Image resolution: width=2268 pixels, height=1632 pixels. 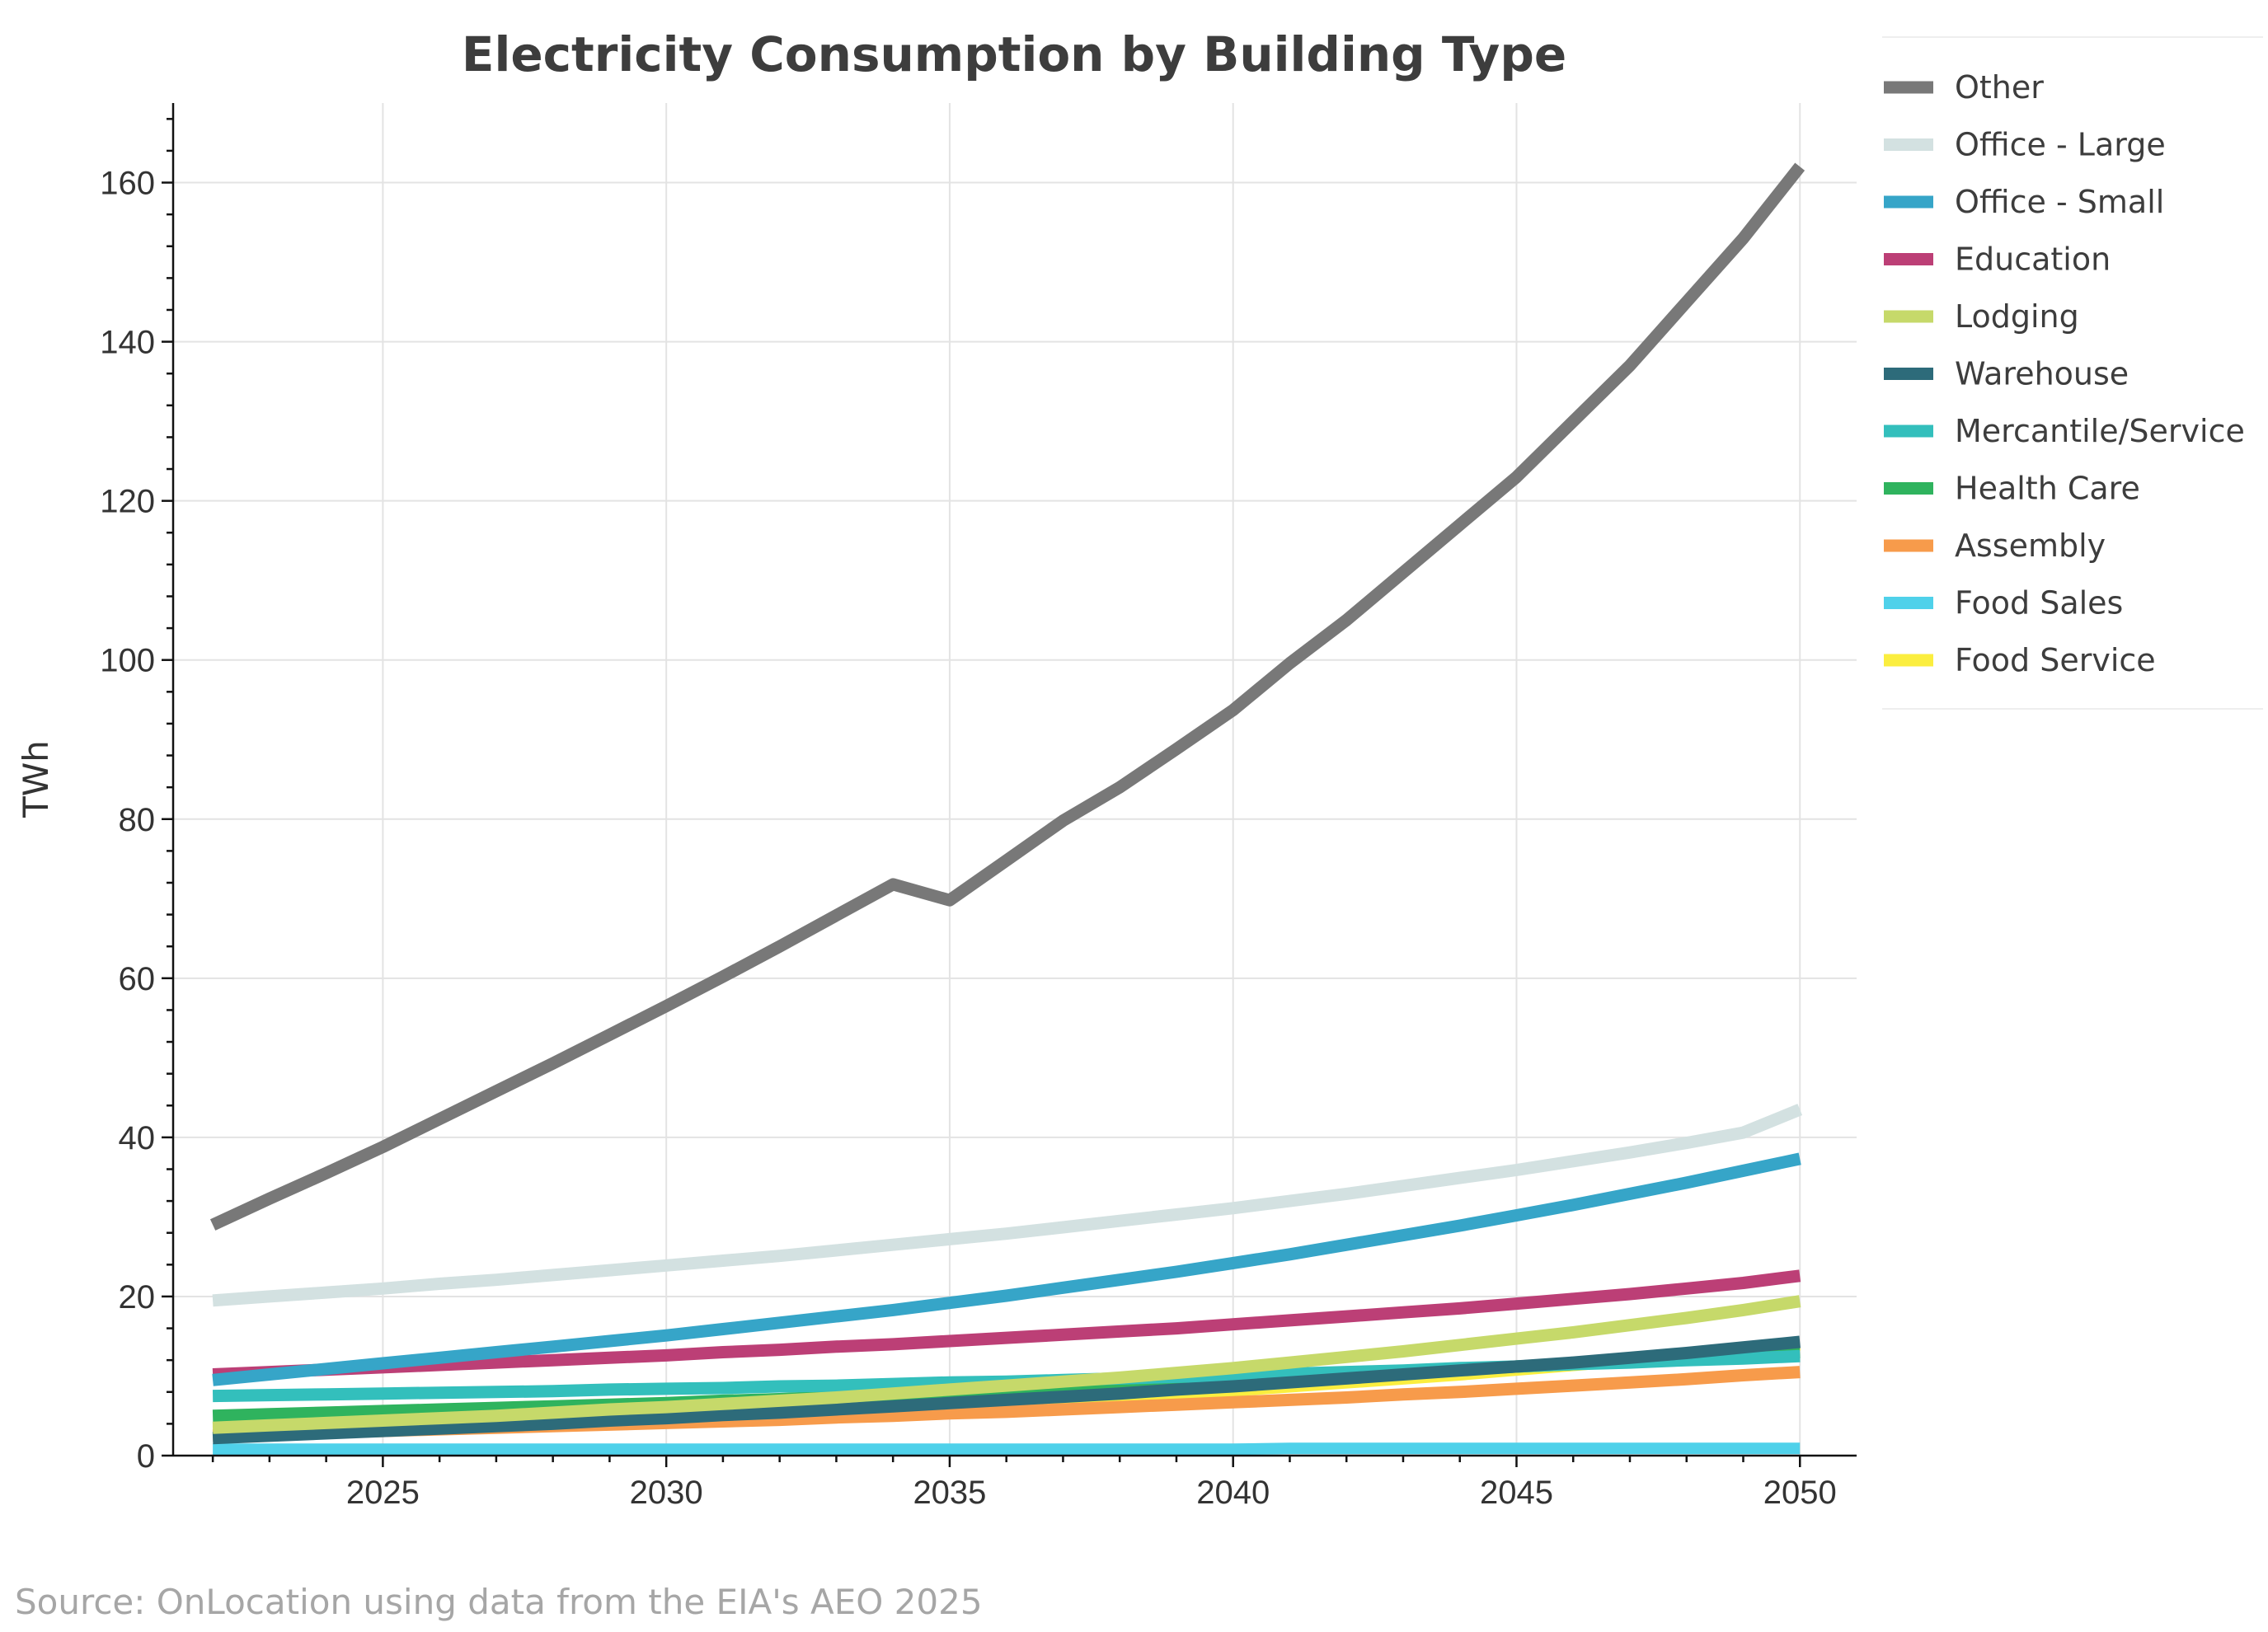 What do you see at coordinates (1007, 1449) in the screenshot?
I see `series-line-food-sales` at bounding box center [1007, 1449].